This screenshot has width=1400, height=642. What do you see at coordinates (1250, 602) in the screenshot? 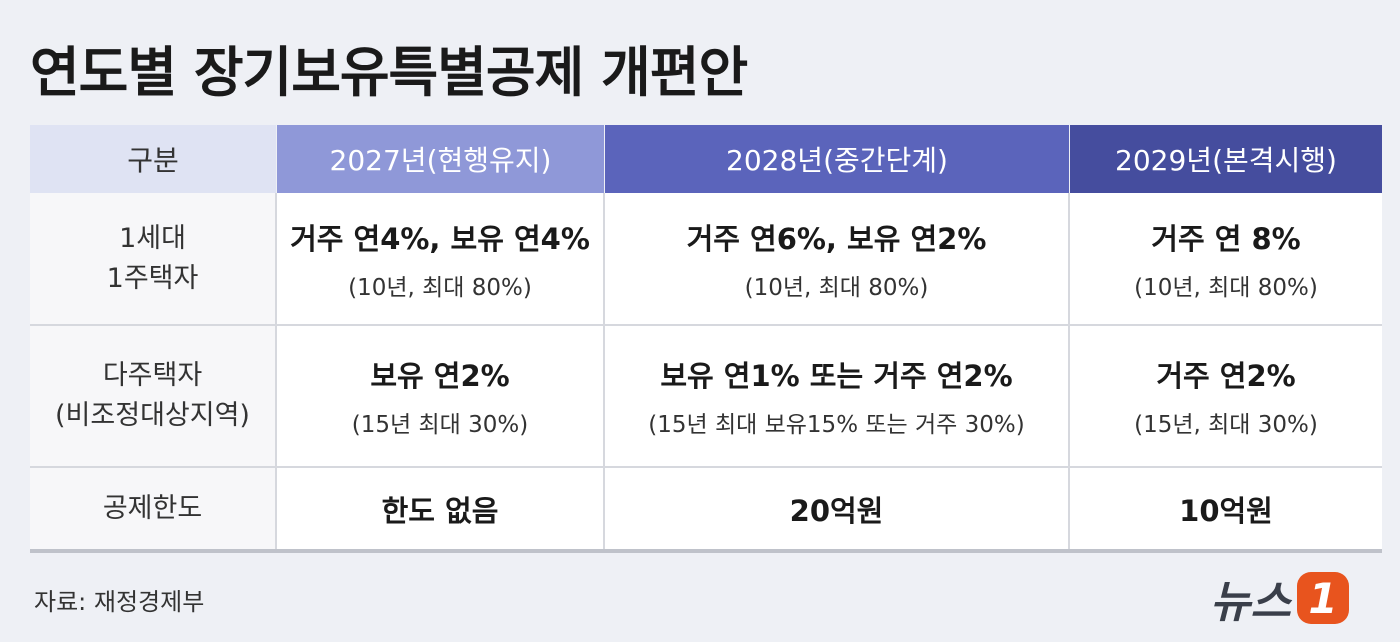
I see `logo-text: 뉴스` at bounding box center [1250, 602].